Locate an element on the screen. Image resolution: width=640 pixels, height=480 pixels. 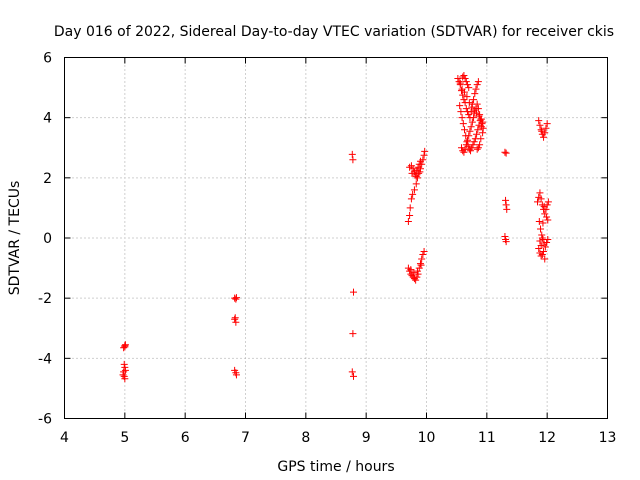
y-tick-label: -2 is located at coordinates (45, 299).